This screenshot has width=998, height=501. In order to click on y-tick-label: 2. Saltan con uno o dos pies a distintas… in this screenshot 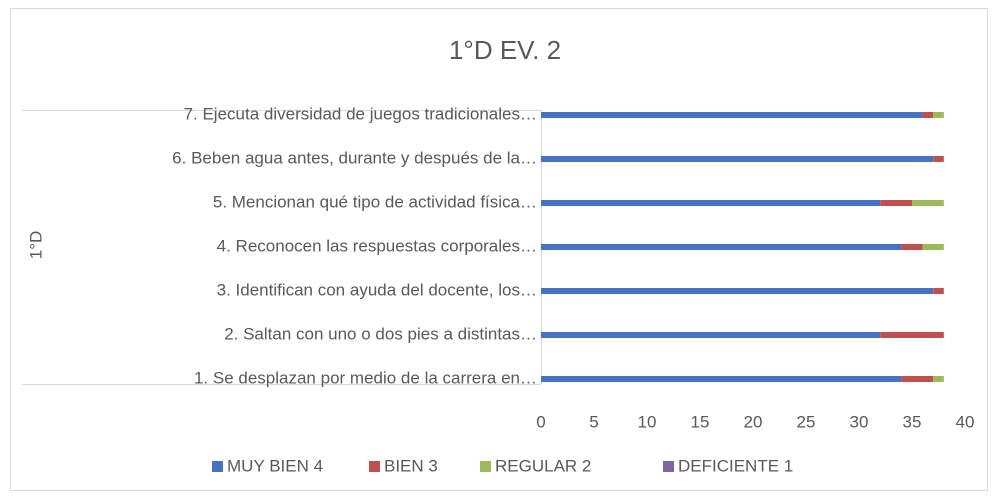, I will do `click(380, 333)`.